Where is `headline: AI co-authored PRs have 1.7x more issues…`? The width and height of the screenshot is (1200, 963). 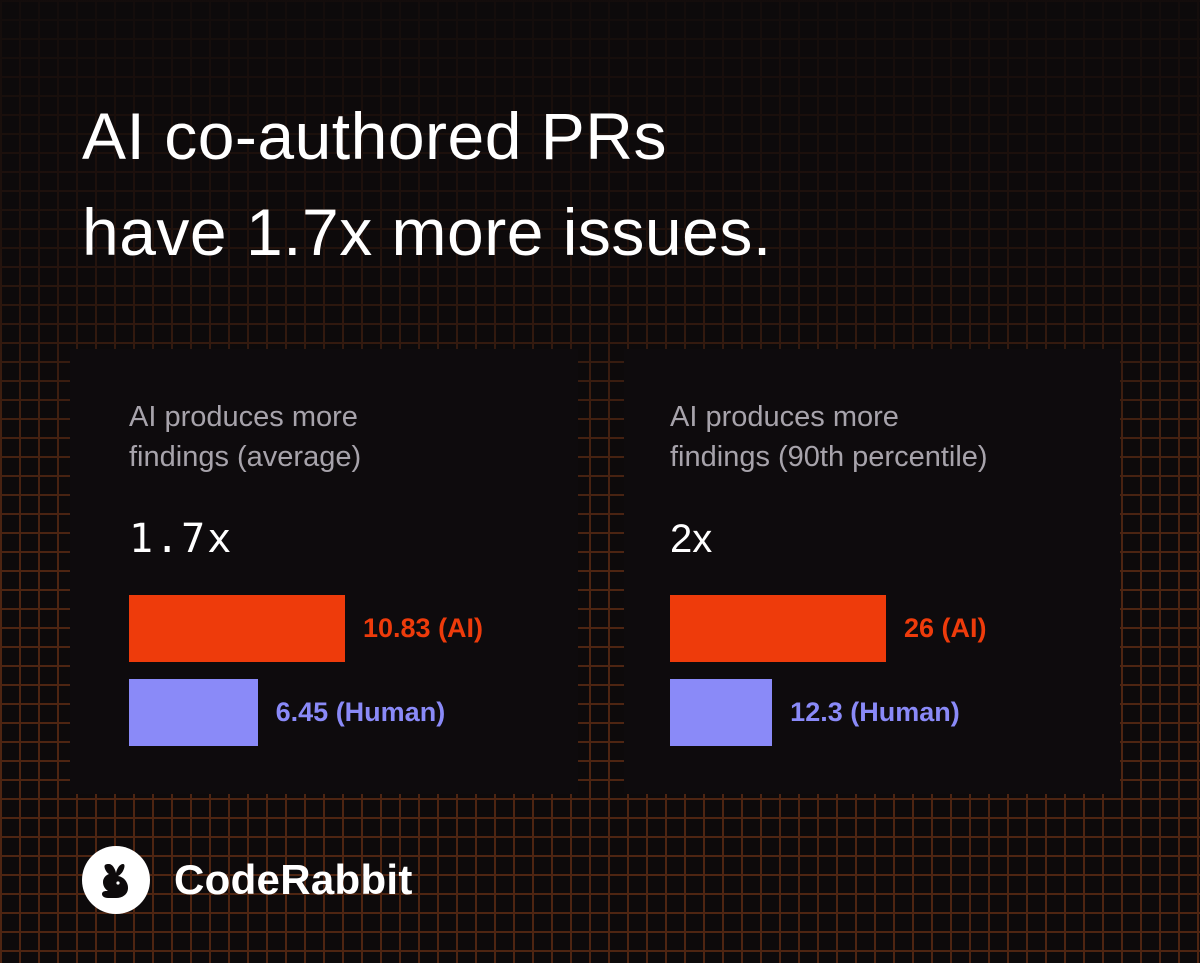 headline: AI co-authored PRs have 1.7x more issues… is located at coordinates (427, 184).